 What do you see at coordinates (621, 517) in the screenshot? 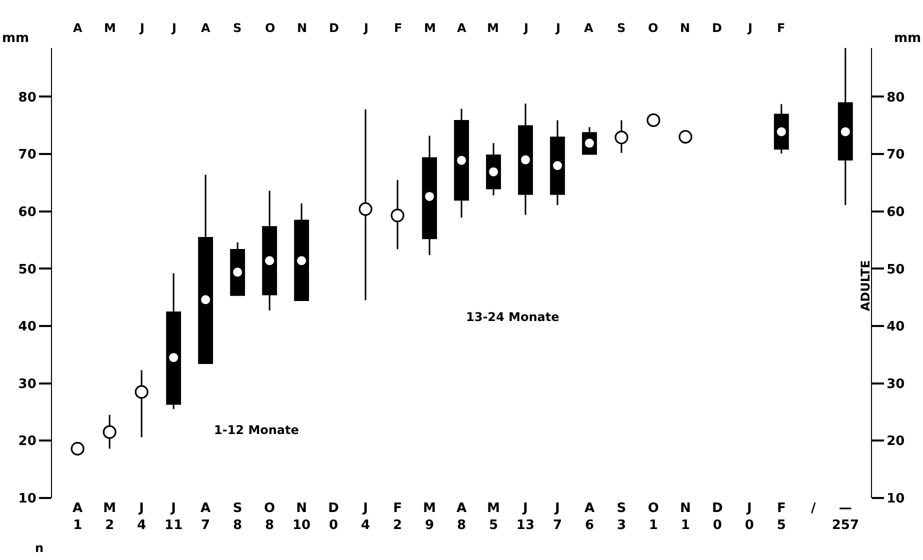
I see `x-tick-label: S 3` at bounding box center [621, 517].